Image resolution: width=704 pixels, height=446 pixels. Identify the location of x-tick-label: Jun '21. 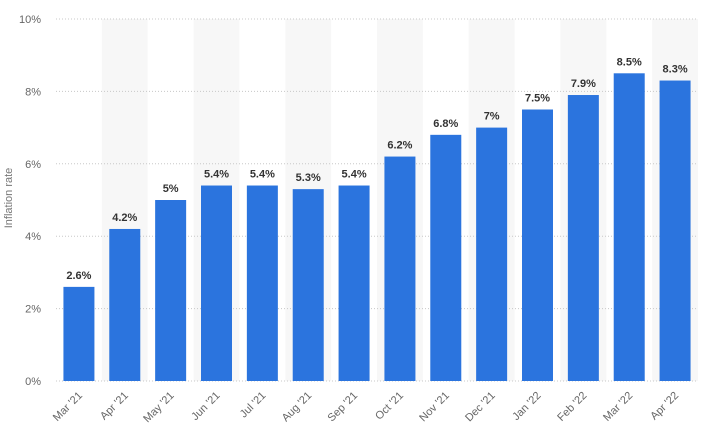
(205, 406).